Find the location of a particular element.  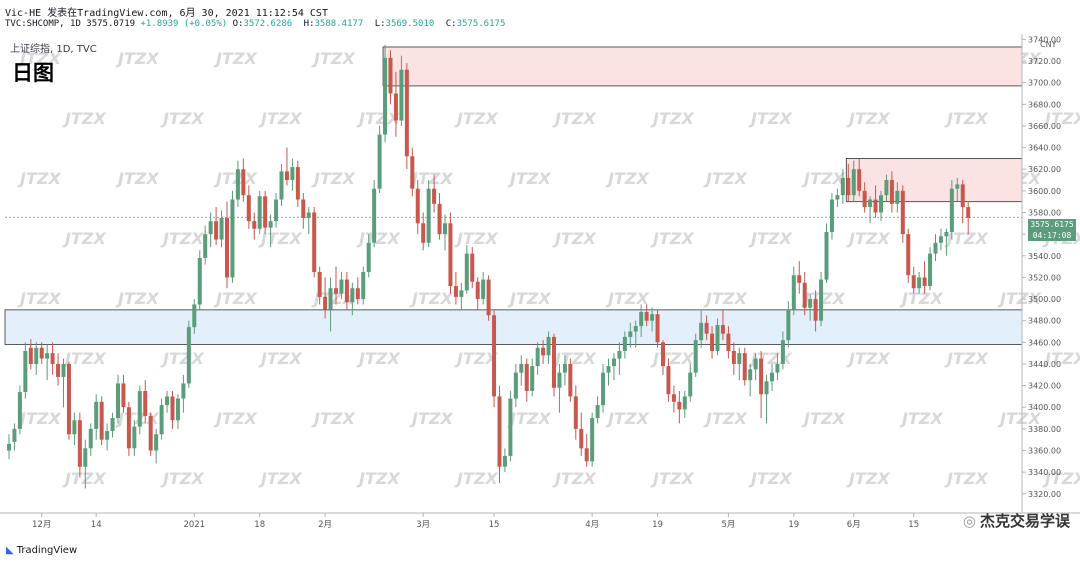

time-tick-label: 18 is located at coordinates (259, 525).